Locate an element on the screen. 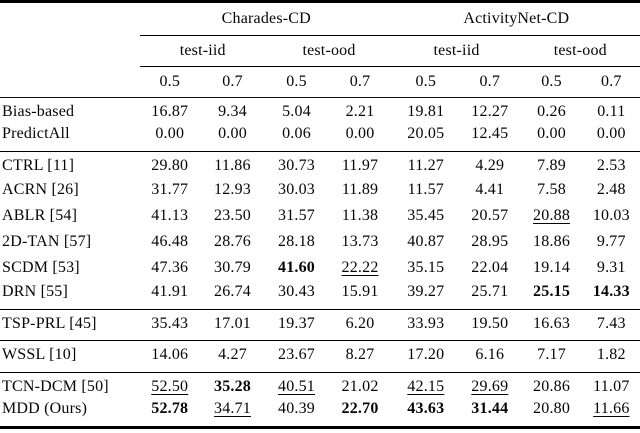 This screenshot has width=640, height=433. metric-cell: 7.89 is located at coordinates (551, 164).